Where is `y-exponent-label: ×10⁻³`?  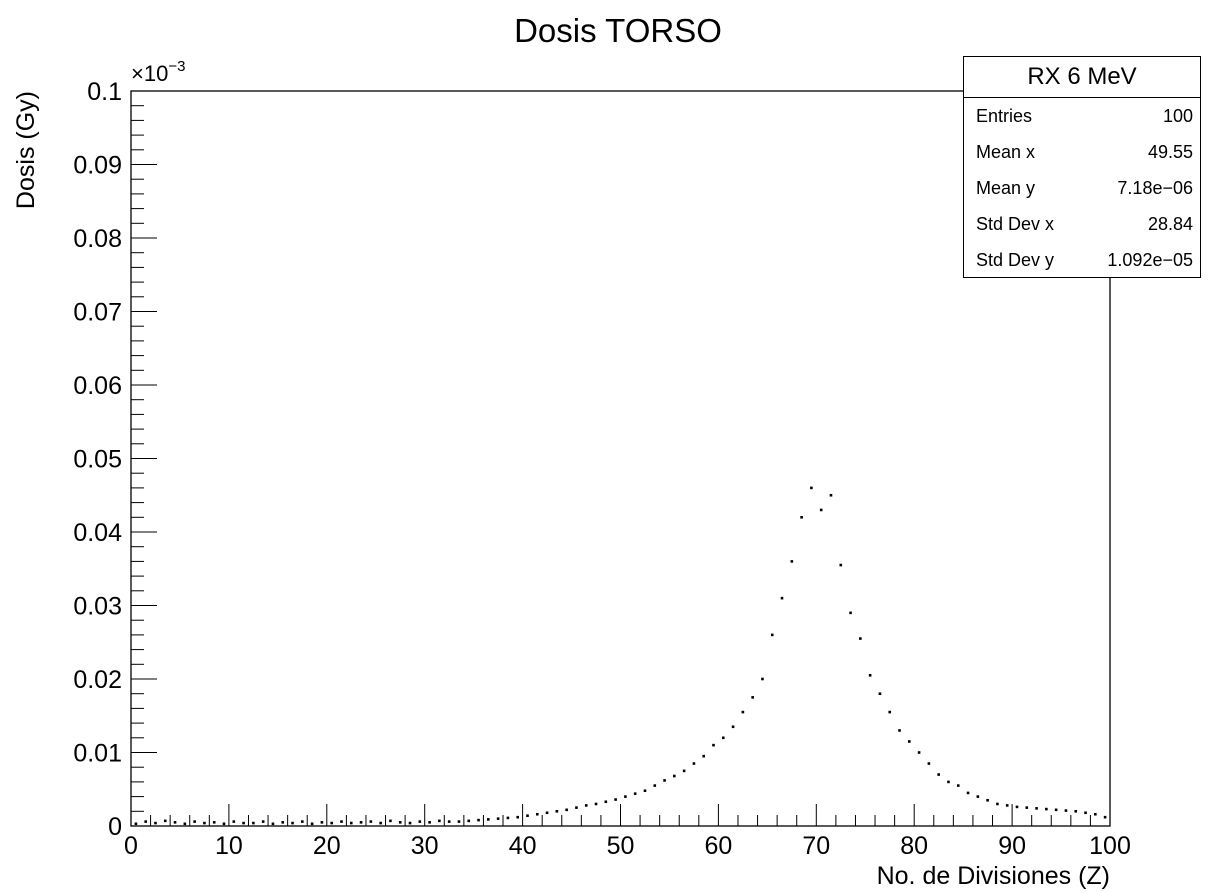
y-exponent-label: ×10⁻³ is located at coordinates (158, 72).